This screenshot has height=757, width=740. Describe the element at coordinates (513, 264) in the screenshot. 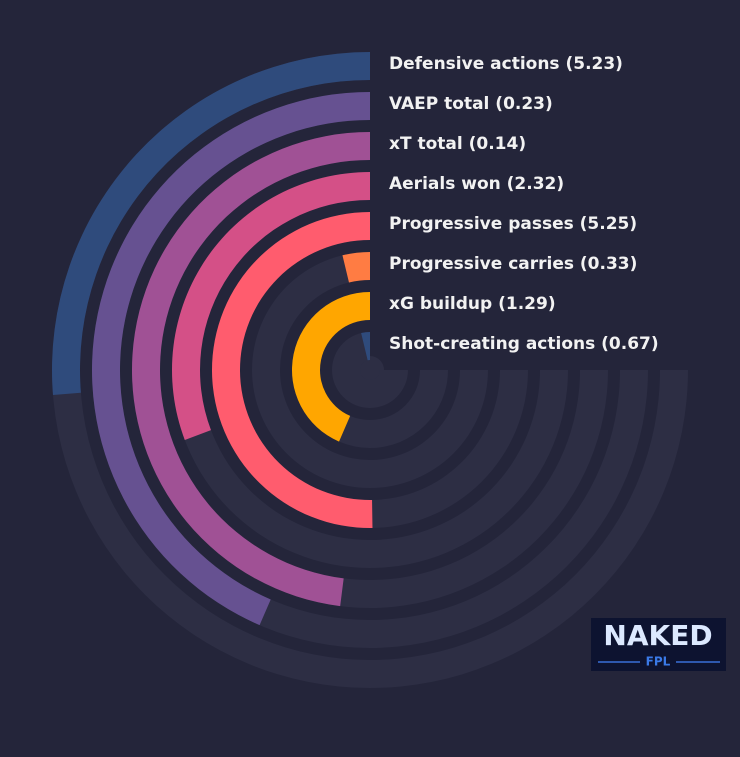

I see `bar-label: Progressive carries (0.33)` at that location.